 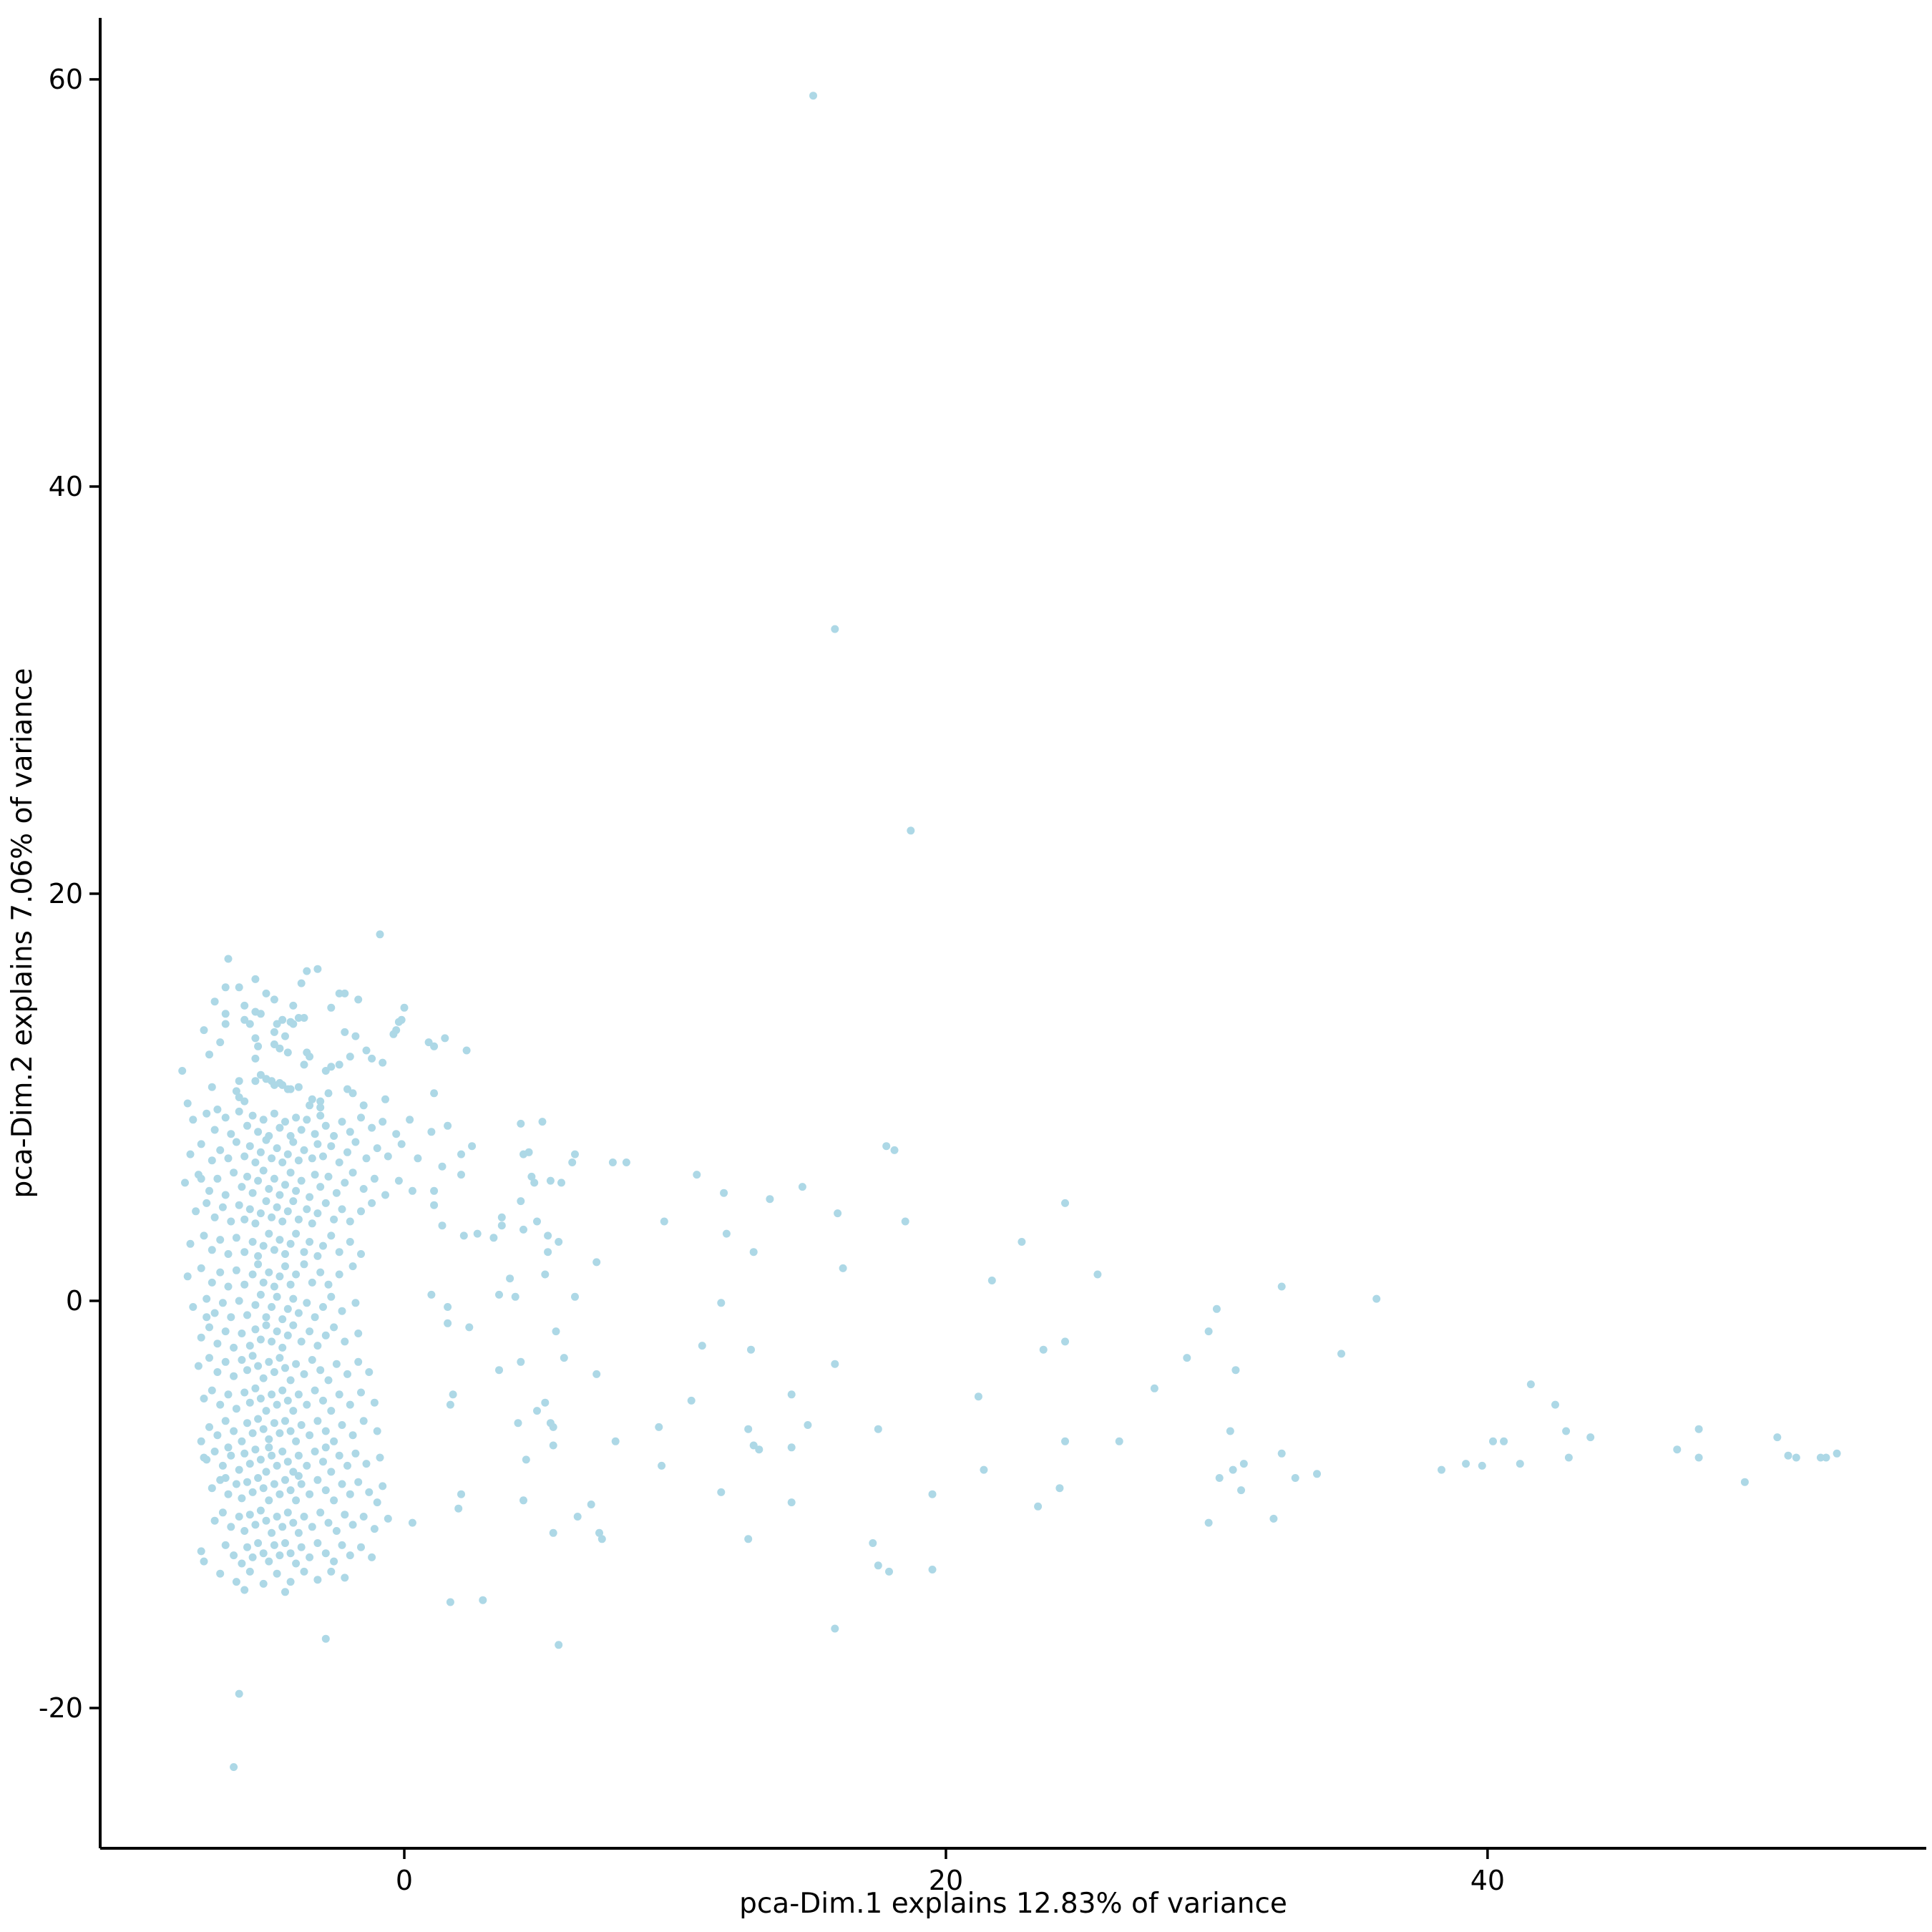 What do you see at coordinates (66, 79) in the screenshot?
I see `y-tick-label: 60` at bounding box center [66, 79].